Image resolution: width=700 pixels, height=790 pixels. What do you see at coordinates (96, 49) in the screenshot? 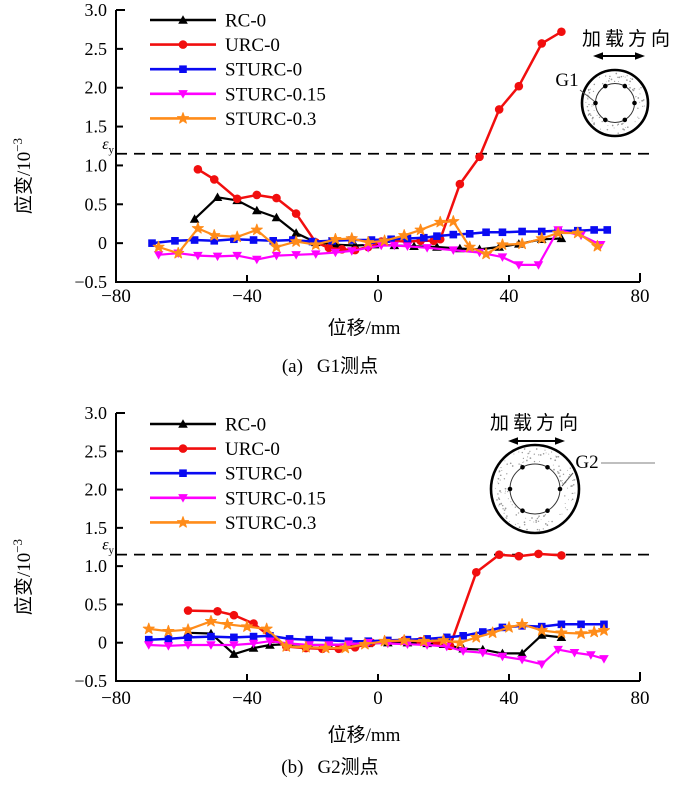
I see `y-tick-label: 2.5` at bounding box center [96, 49].